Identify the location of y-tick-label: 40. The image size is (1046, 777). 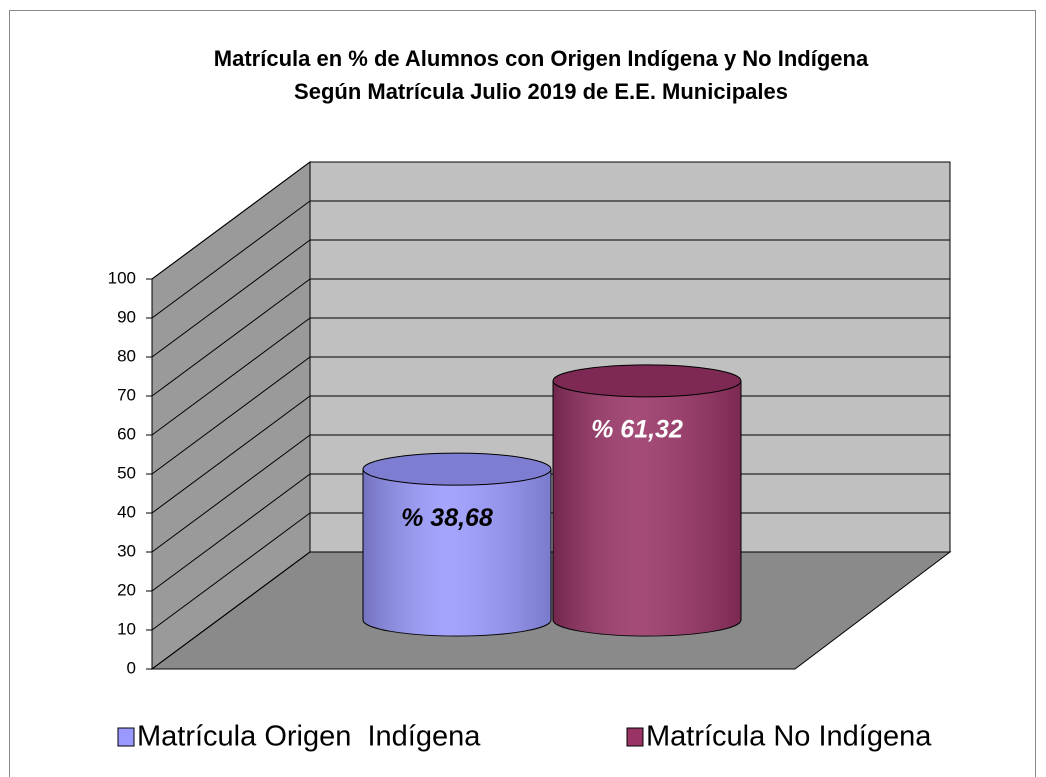
(126, 511).